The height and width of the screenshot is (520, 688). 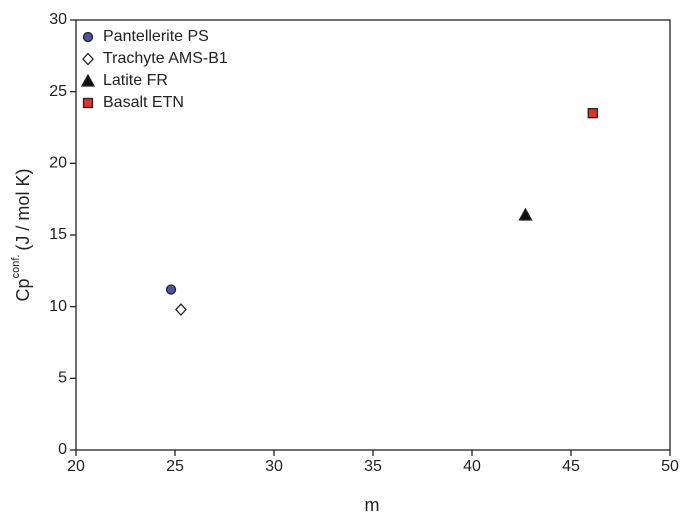 I want to click on y-axis-label-sup: conf., so click(x=16, y=267).